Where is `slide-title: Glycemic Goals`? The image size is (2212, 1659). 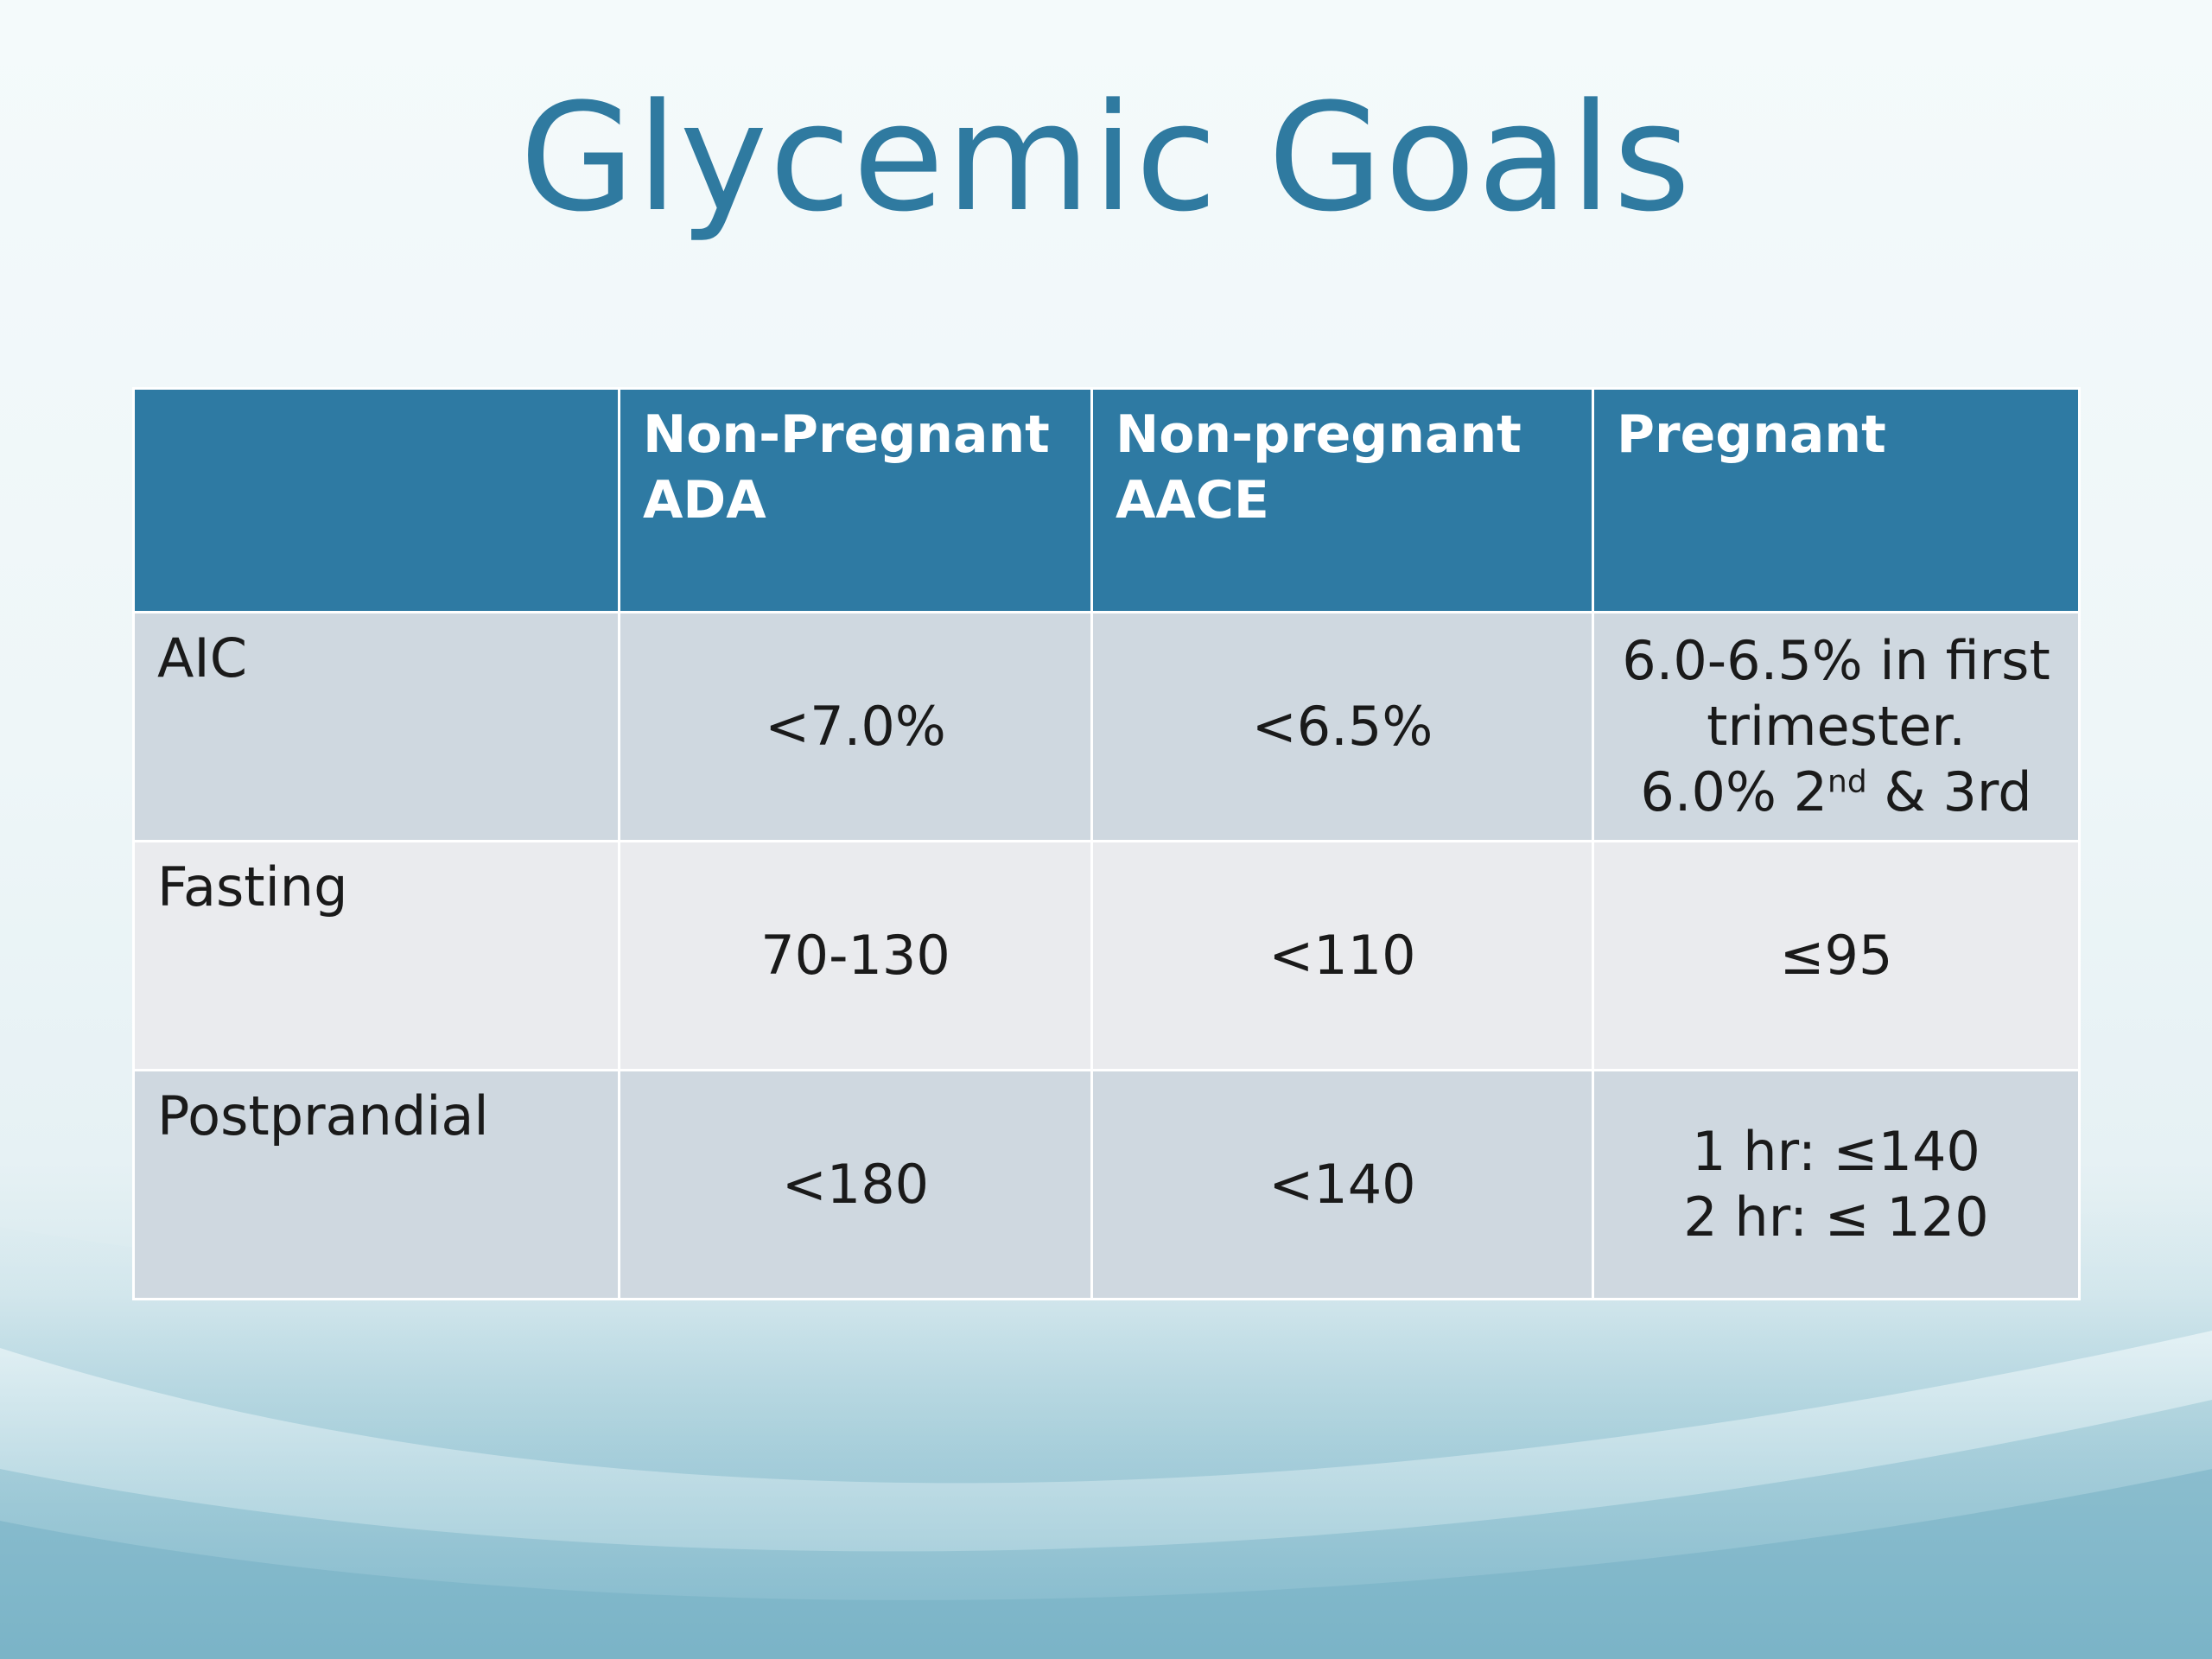
slide-title: Glycemic Goals is located at coordinates (1106, 158).